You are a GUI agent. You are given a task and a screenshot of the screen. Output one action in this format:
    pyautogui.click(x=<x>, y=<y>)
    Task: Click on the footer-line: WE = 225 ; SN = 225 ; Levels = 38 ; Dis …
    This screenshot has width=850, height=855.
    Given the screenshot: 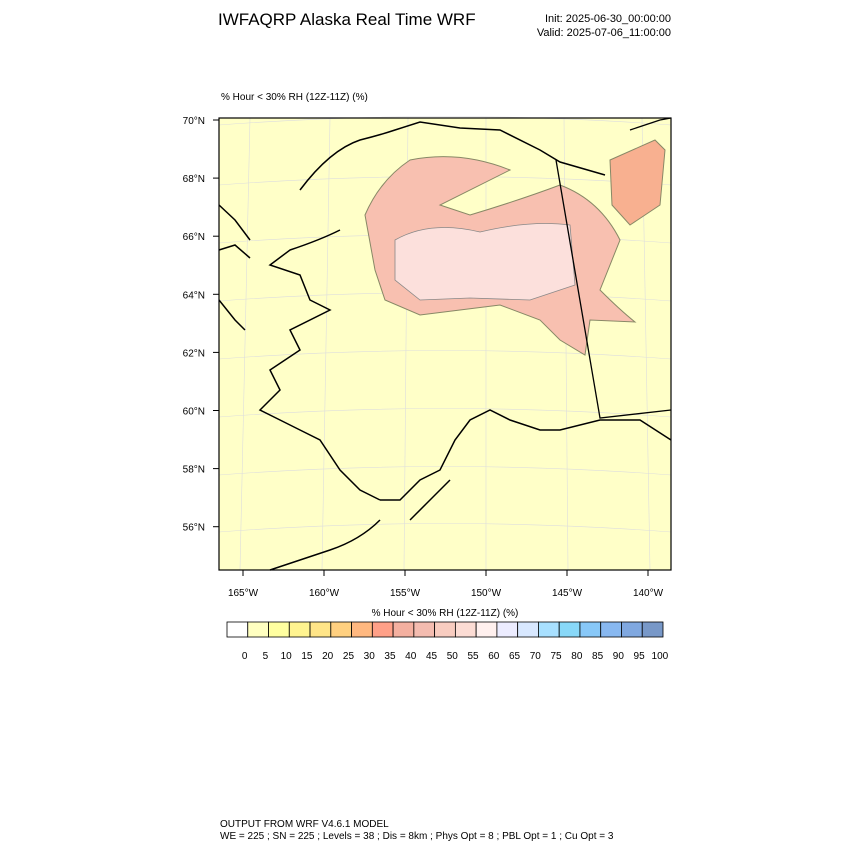 What is the action you would take?
    pyautogui.click(x=417, y=836)
    